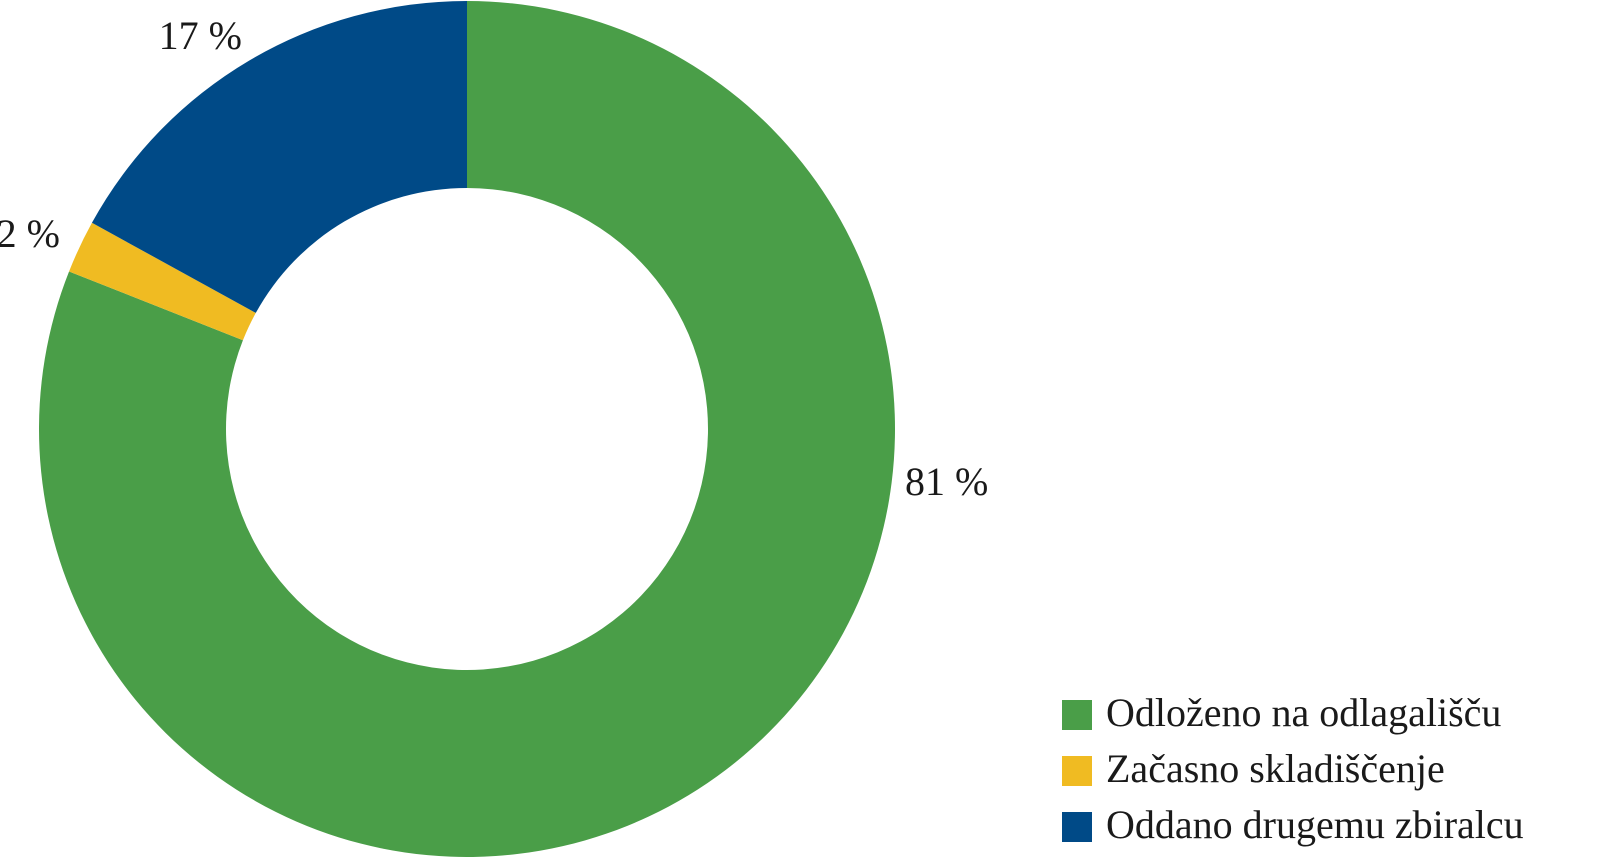 Image resolution: width=1609 pixels, height=857 pixels. Describe the element at coordinates (1275, 768) in the screenshot. I see `legend-label: Začasno skladiščenje` at that location.